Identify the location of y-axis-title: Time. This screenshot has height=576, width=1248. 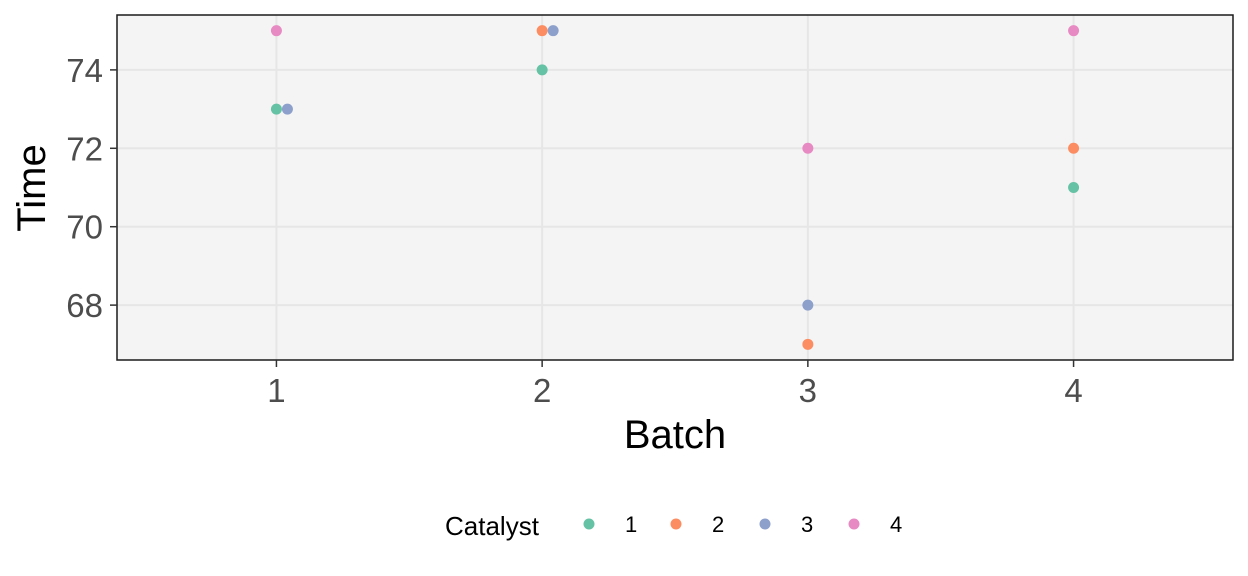
(32, 187).